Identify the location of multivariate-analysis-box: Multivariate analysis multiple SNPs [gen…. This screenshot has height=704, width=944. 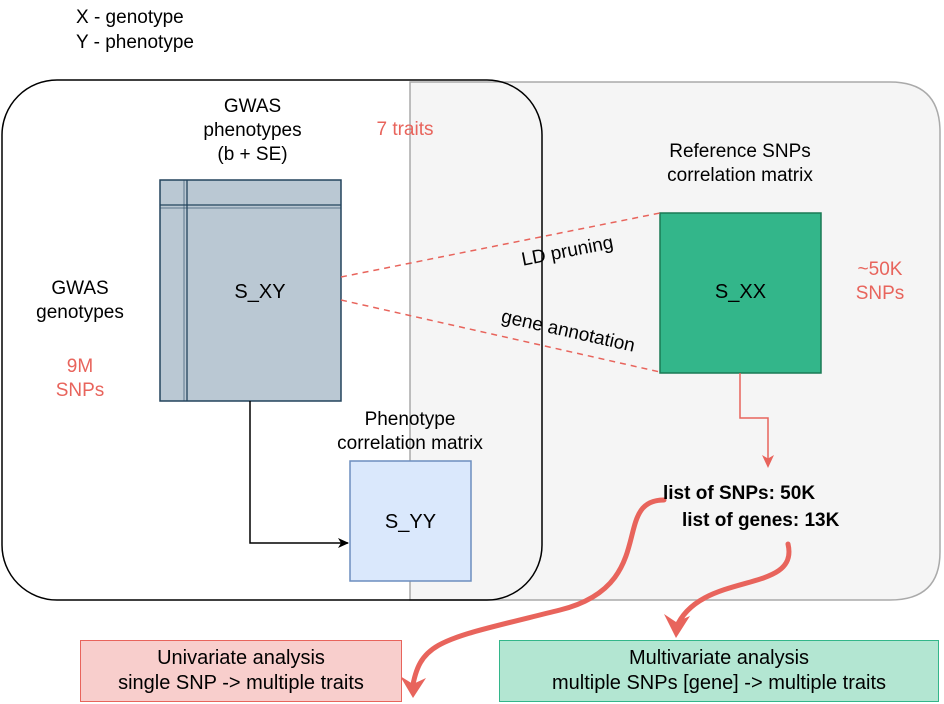
(719, 671).